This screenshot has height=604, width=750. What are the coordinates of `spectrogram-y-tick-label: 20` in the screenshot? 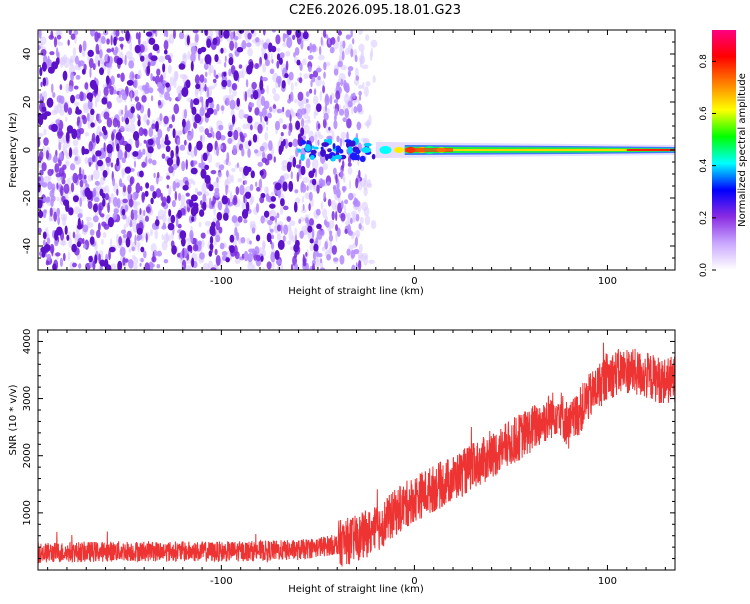 It's located at (27, 102).